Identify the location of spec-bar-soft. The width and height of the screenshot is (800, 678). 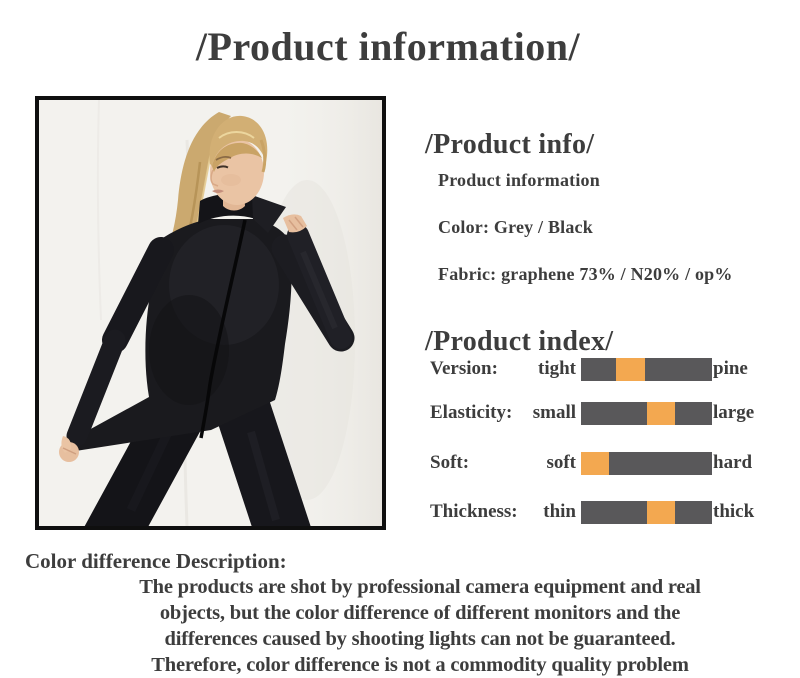
(646, 463).